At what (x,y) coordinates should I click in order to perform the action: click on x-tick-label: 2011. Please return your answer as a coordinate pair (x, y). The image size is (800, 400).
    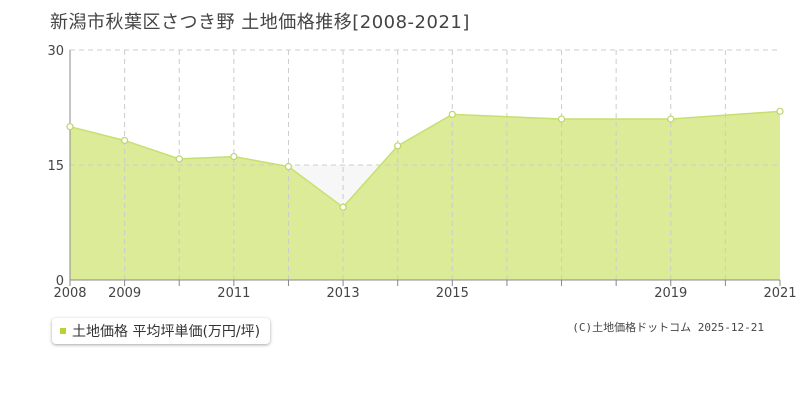
    Looking at the image, I should click on (233, 293).